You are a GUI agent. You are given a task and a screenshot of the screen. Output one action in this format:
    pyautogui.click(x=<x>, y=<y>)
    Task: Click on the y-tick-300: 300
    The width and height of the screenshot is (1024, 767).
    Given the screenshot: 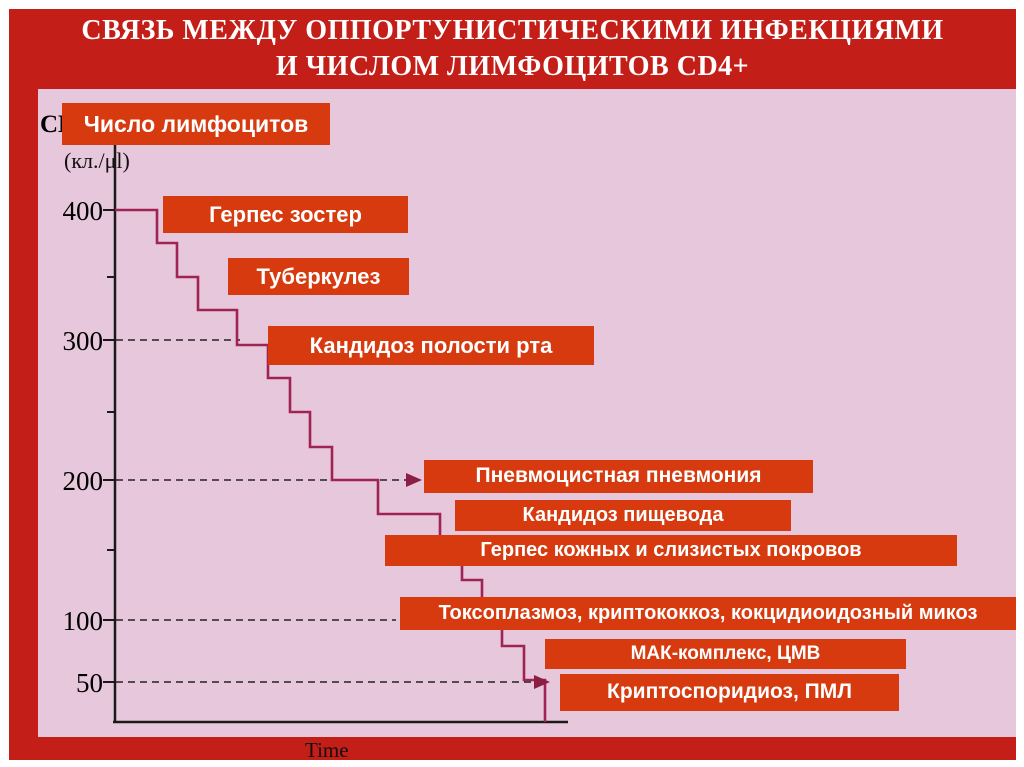 What is the action you would take?
    pyautogui.click(x=83, y=341)
    